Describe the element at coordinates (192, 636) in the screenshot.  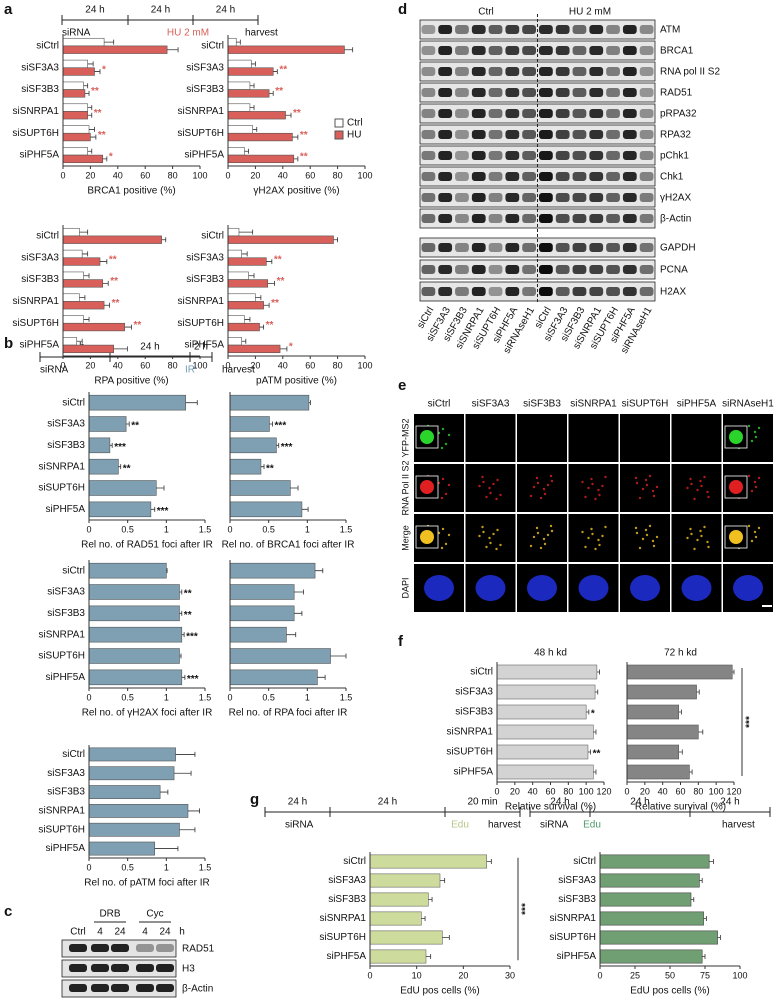
I see `significance: ***` at that location.